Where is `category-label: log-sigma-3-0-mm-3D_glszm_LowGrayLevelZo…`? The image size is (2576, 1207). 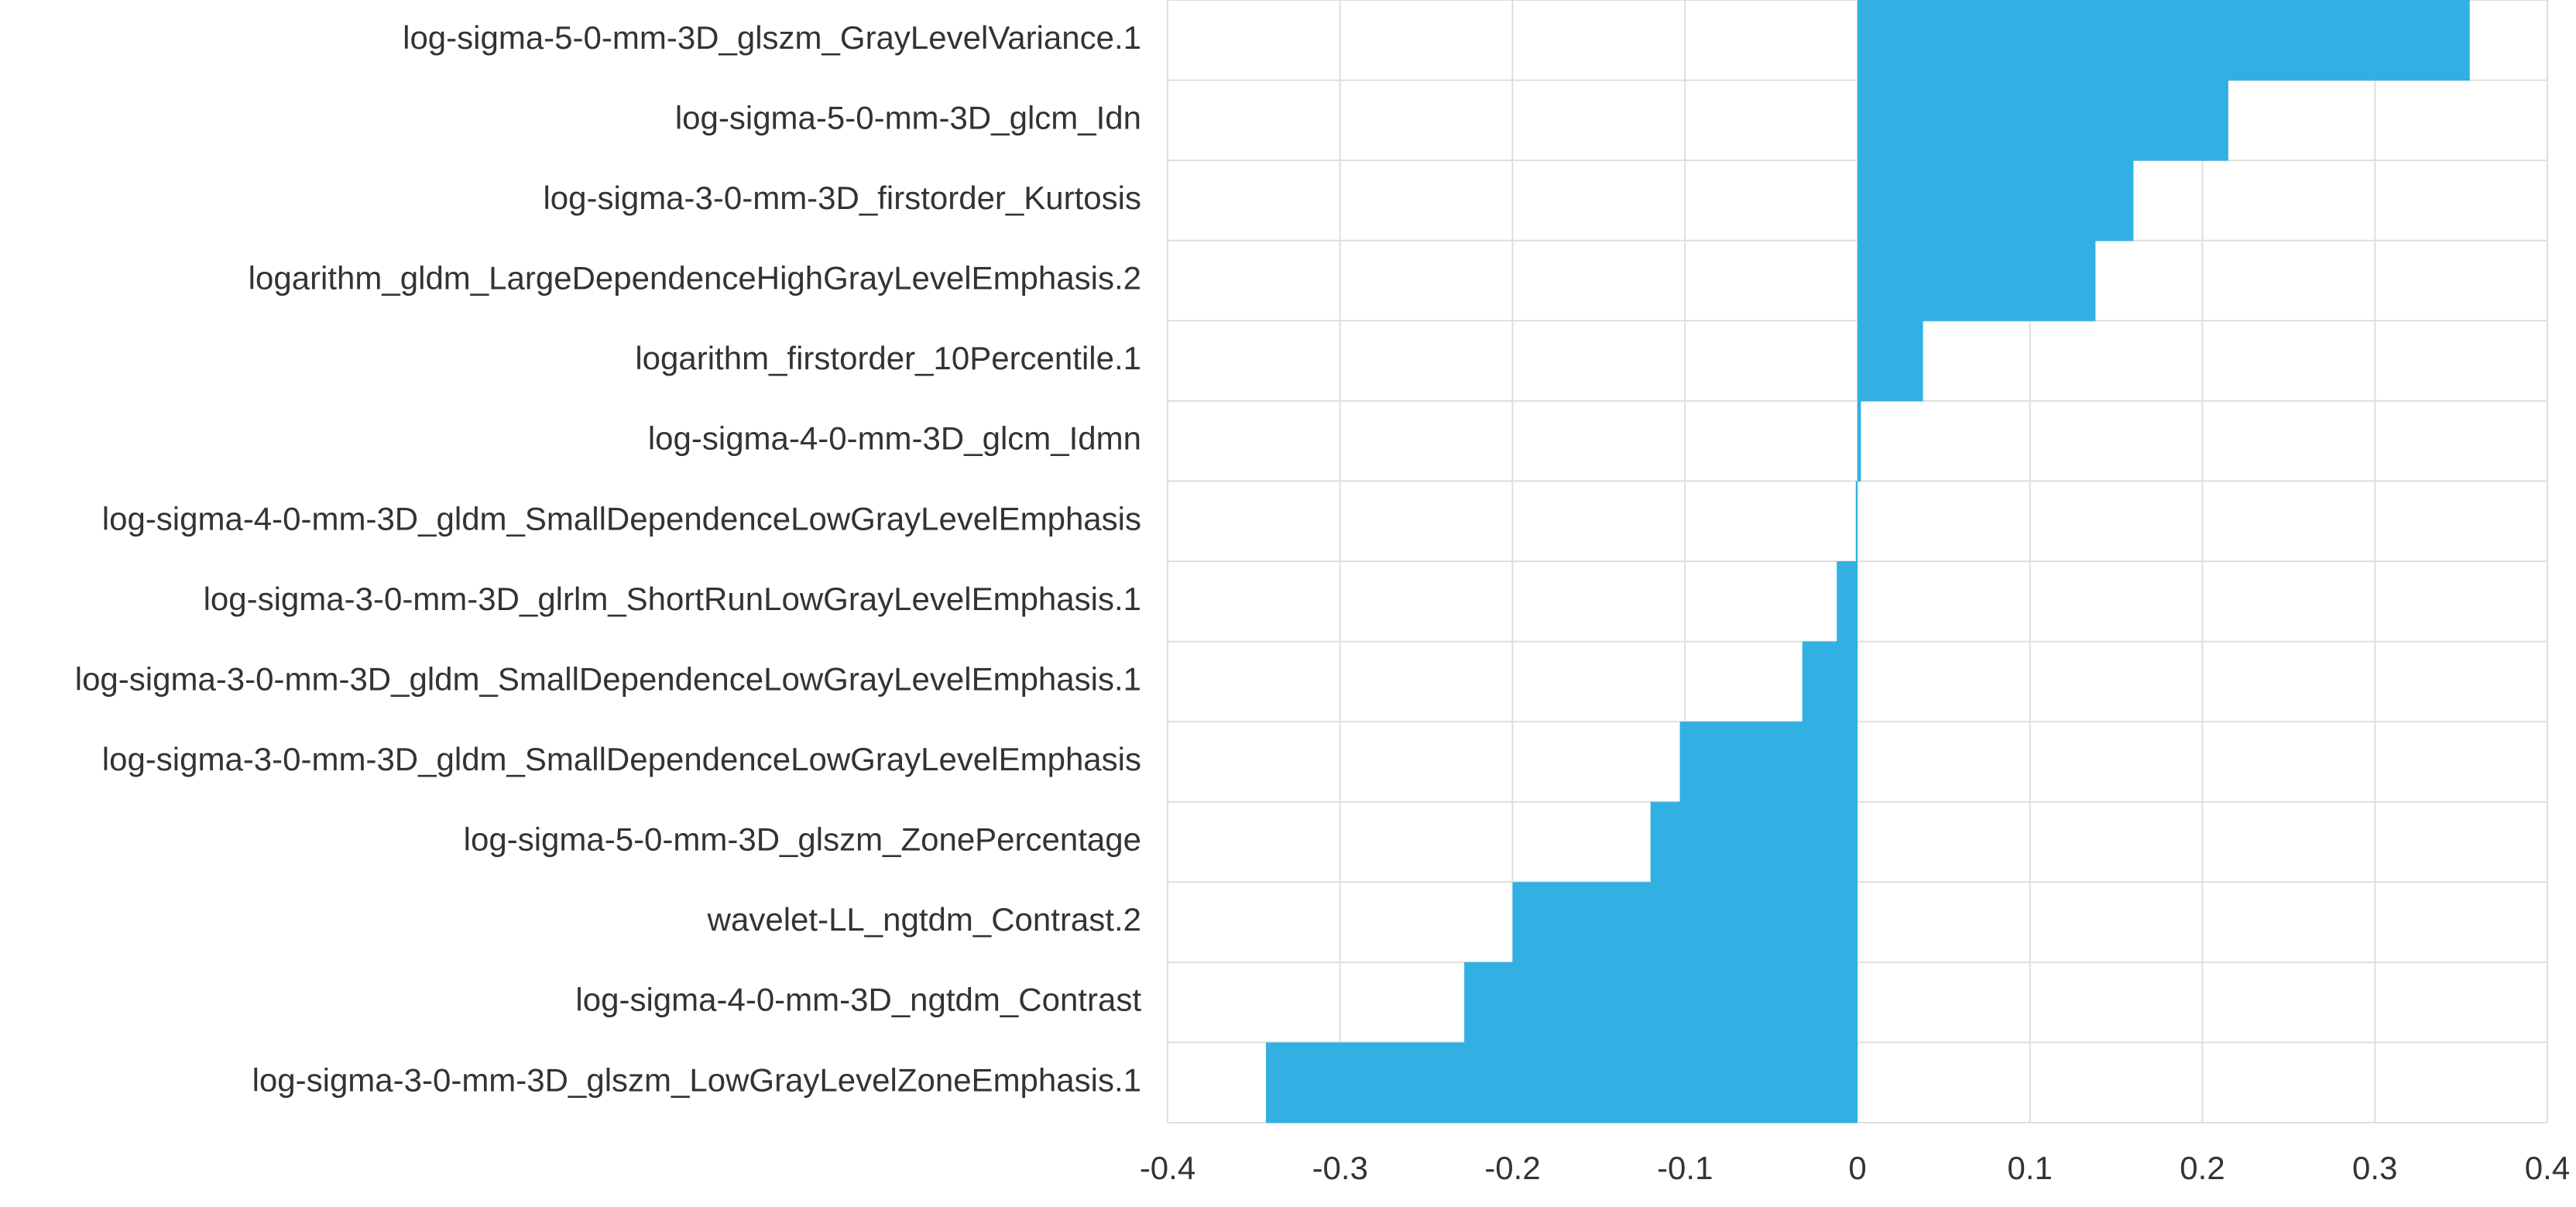
category-label: log-sigma-3-0-mm-3D_glszm_LowGrayLevelZo… is located at coordinates (696, 1079).